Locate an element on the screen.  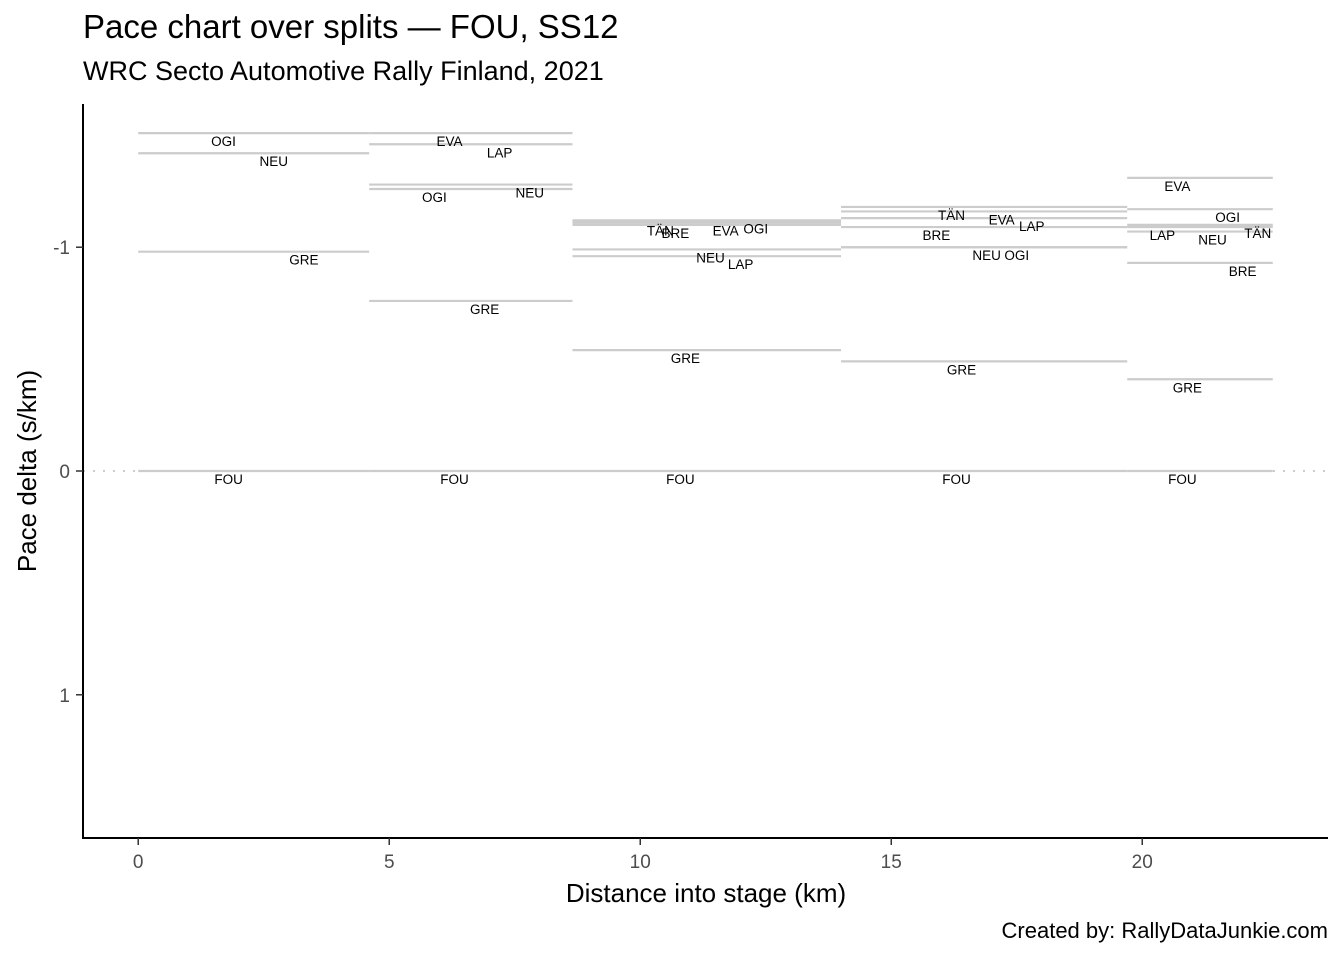
driver-label-gre-split-4: GRE is located at coordinates (961, 369).